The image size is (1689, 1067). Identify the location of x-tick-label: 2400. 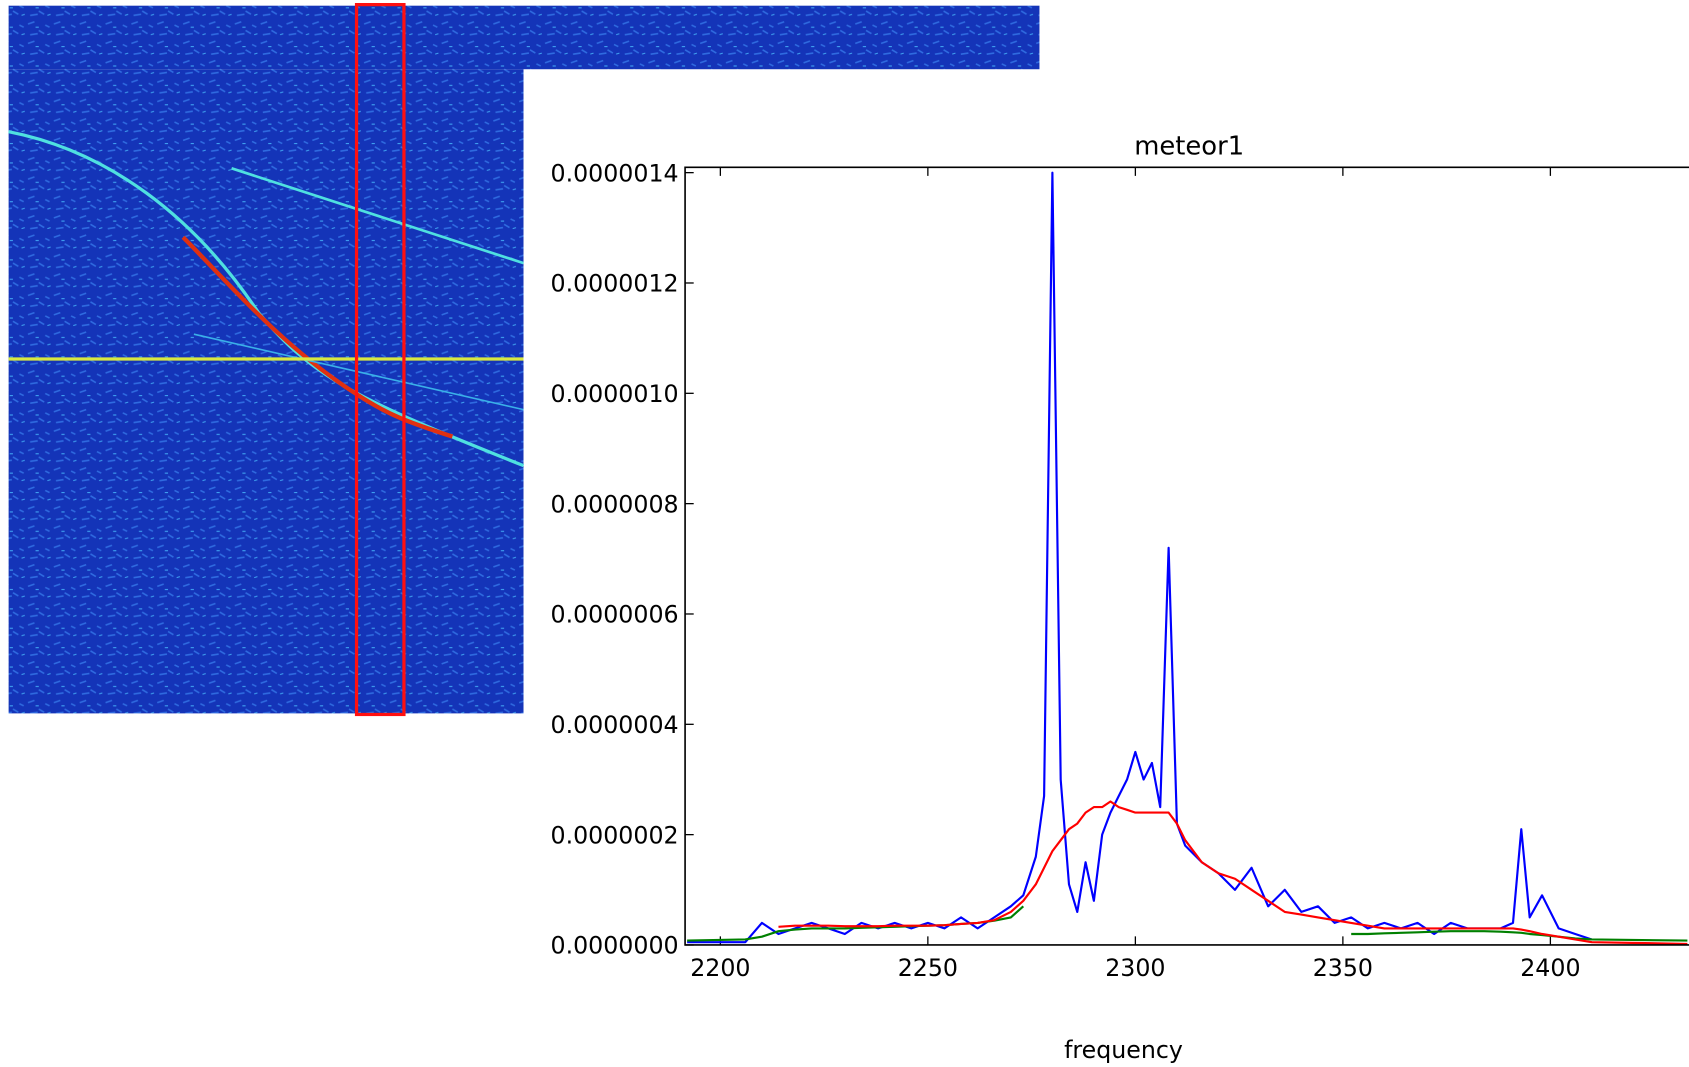
(1550, 968).